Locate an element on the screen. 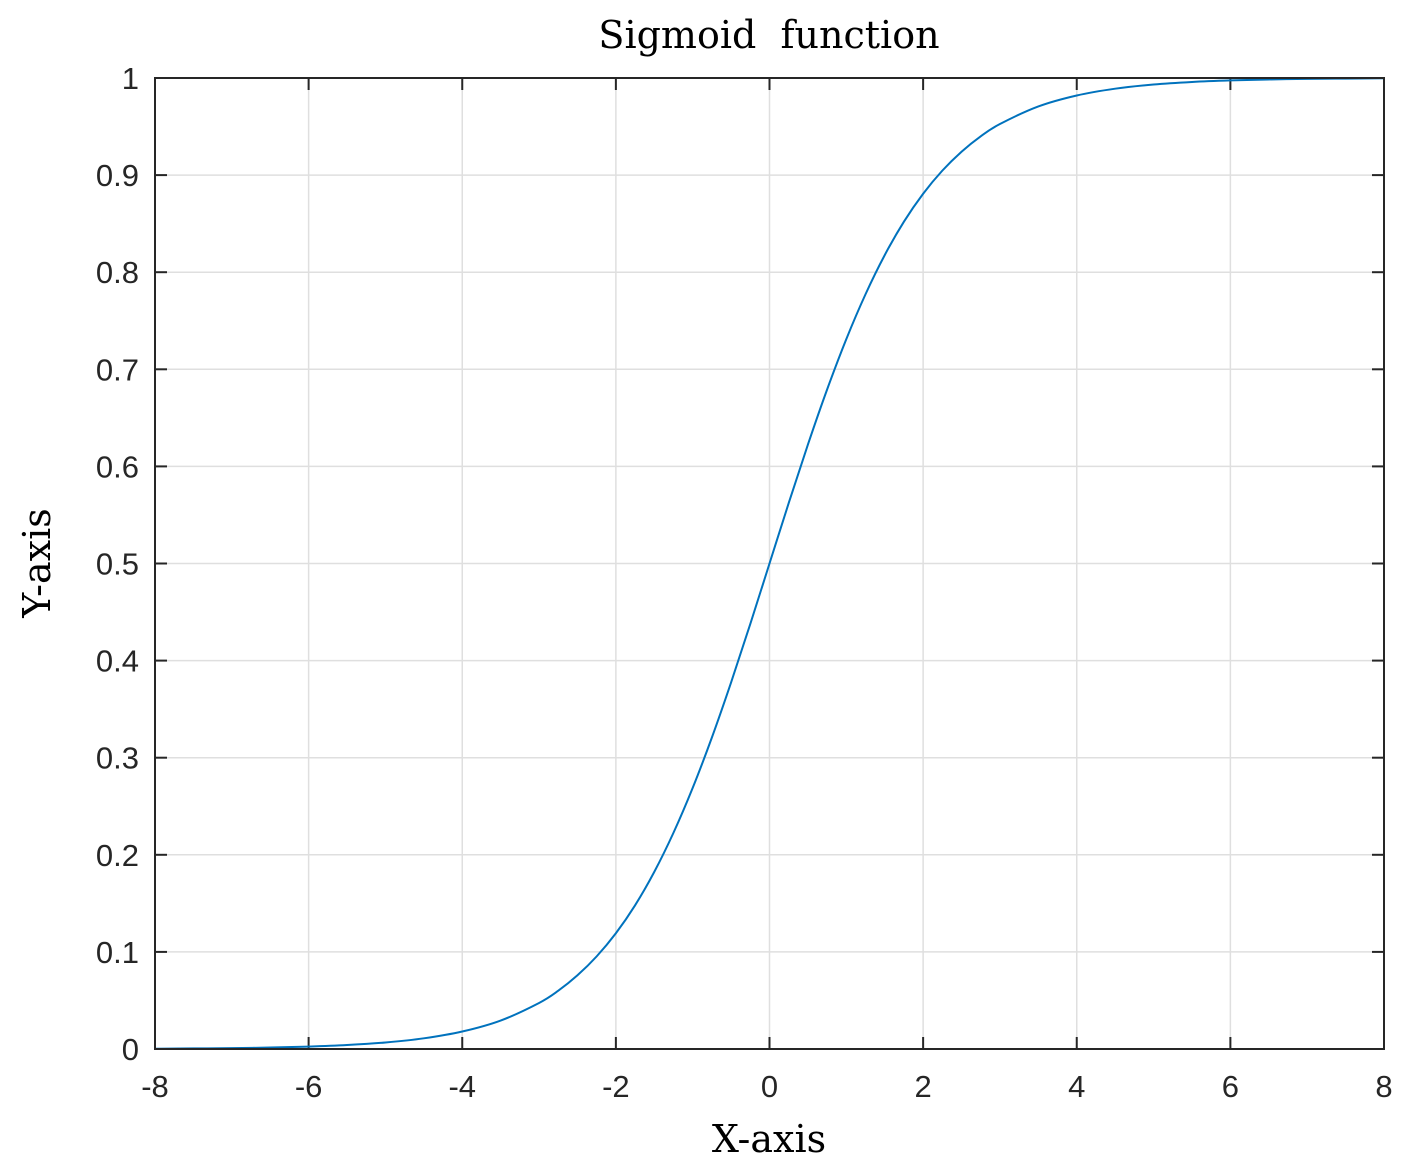  y-tick-label: 0.5 is located at coordinates (117, 564).